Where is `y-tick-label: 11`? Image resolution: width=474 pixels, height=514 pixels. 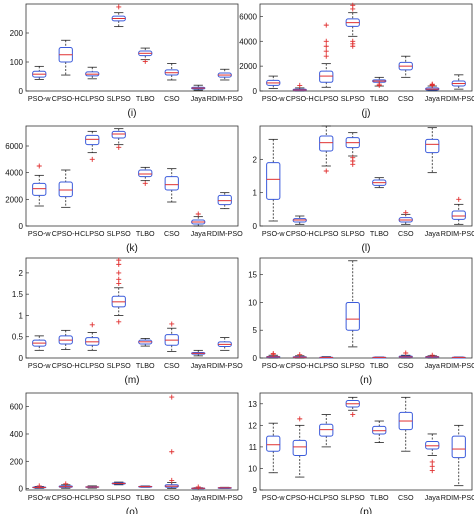 y-tick-label: 11 is located at coordinates (253, 447).